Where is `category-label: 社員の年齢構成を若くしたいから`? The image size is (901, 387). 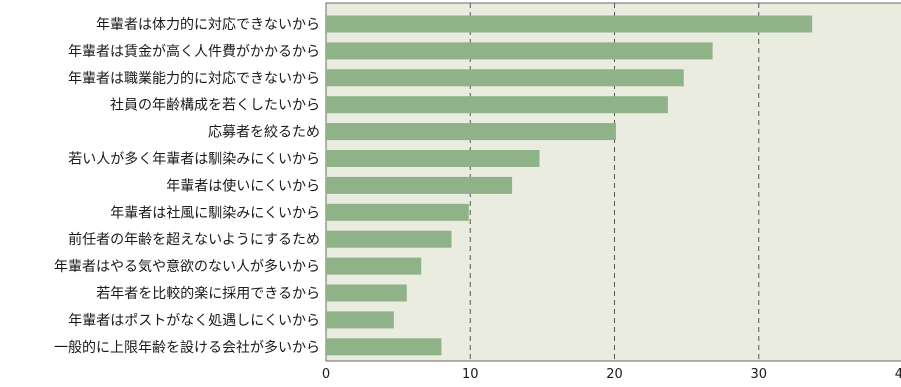 category-label: 社員の年齢構成を若くしたいから is located at coordinates (215, 106).